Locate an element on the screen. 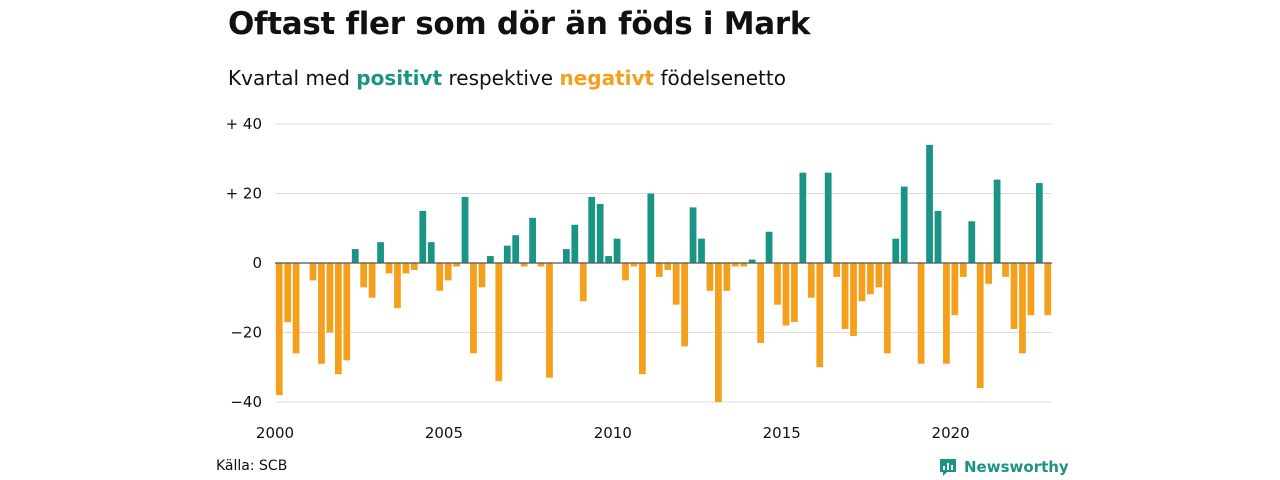 Image resolution: width=1280 pixels, height=480 pixels. newsworthy-logo-icon is located at coordinates (948, 467).